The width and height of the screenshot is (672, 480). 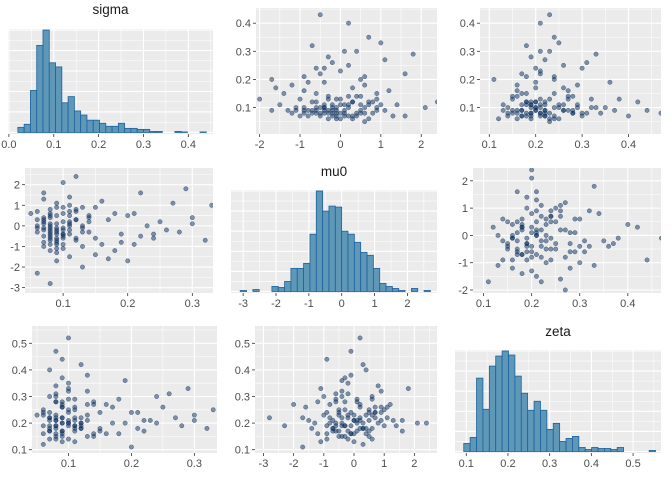 I want to click on panel-2-2: -3 -2 -1 0 1 2, so click(x=334, y=250).